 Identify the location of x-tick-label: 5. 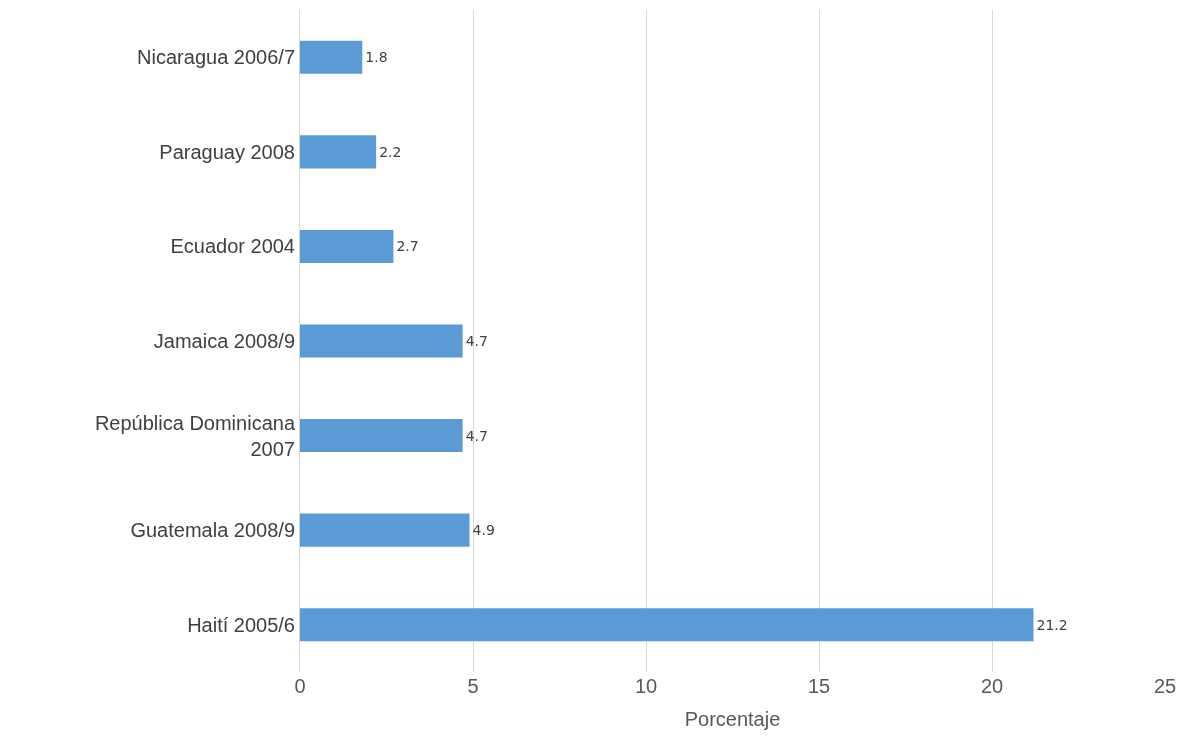
(473, 686).